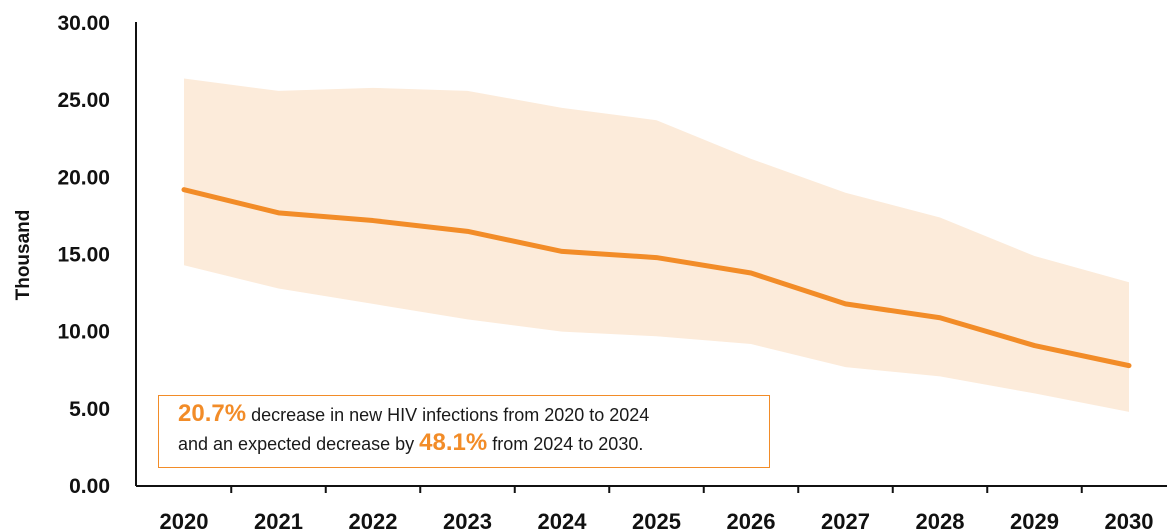  Describe the element at coordinates (467, 520) in the screenshot. I see `x-tick-label-2023: 2023` at that location.